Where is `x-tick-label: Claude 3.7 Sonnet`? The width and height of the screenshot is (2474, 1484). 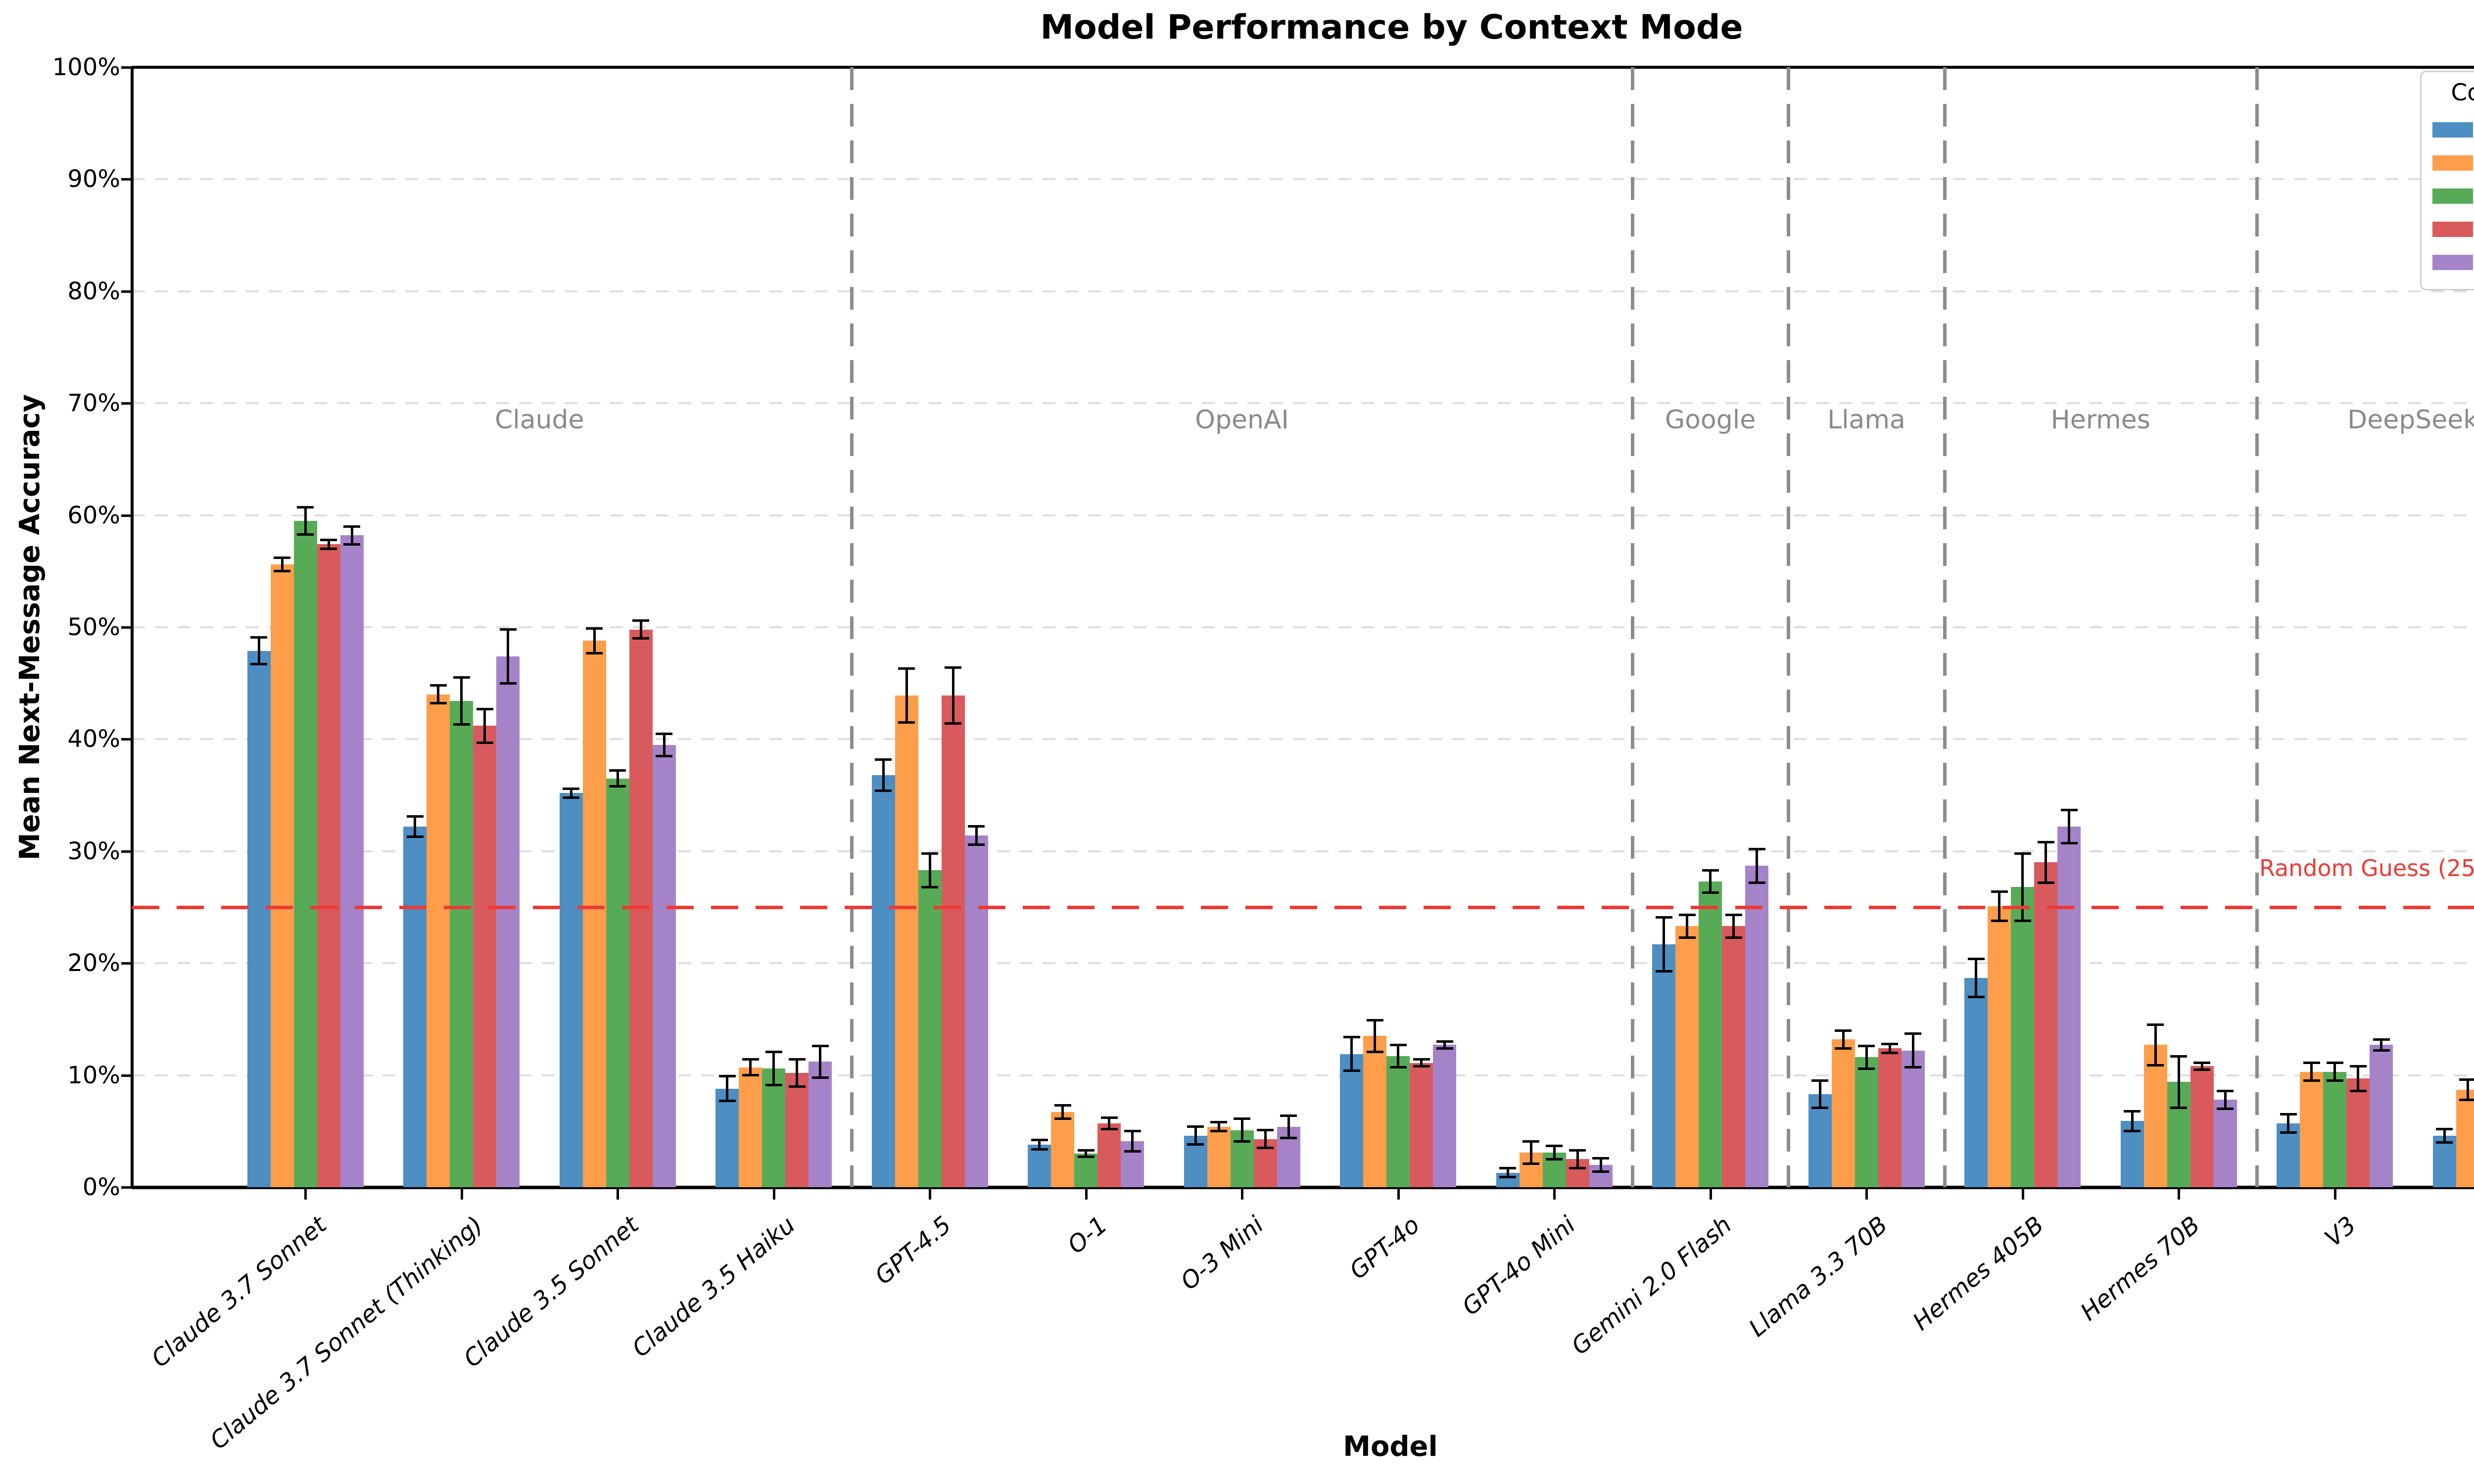 x-tick-label: Claude 3.7 Sonnet is located at coordinates (239, 1292).